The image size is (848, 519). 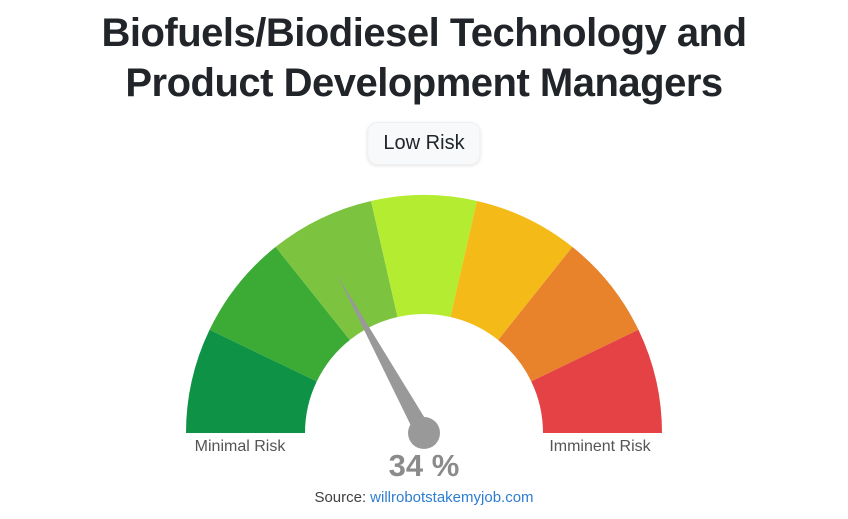 I want to click on gauge-needle-pivot, so click(x=424, y=433).